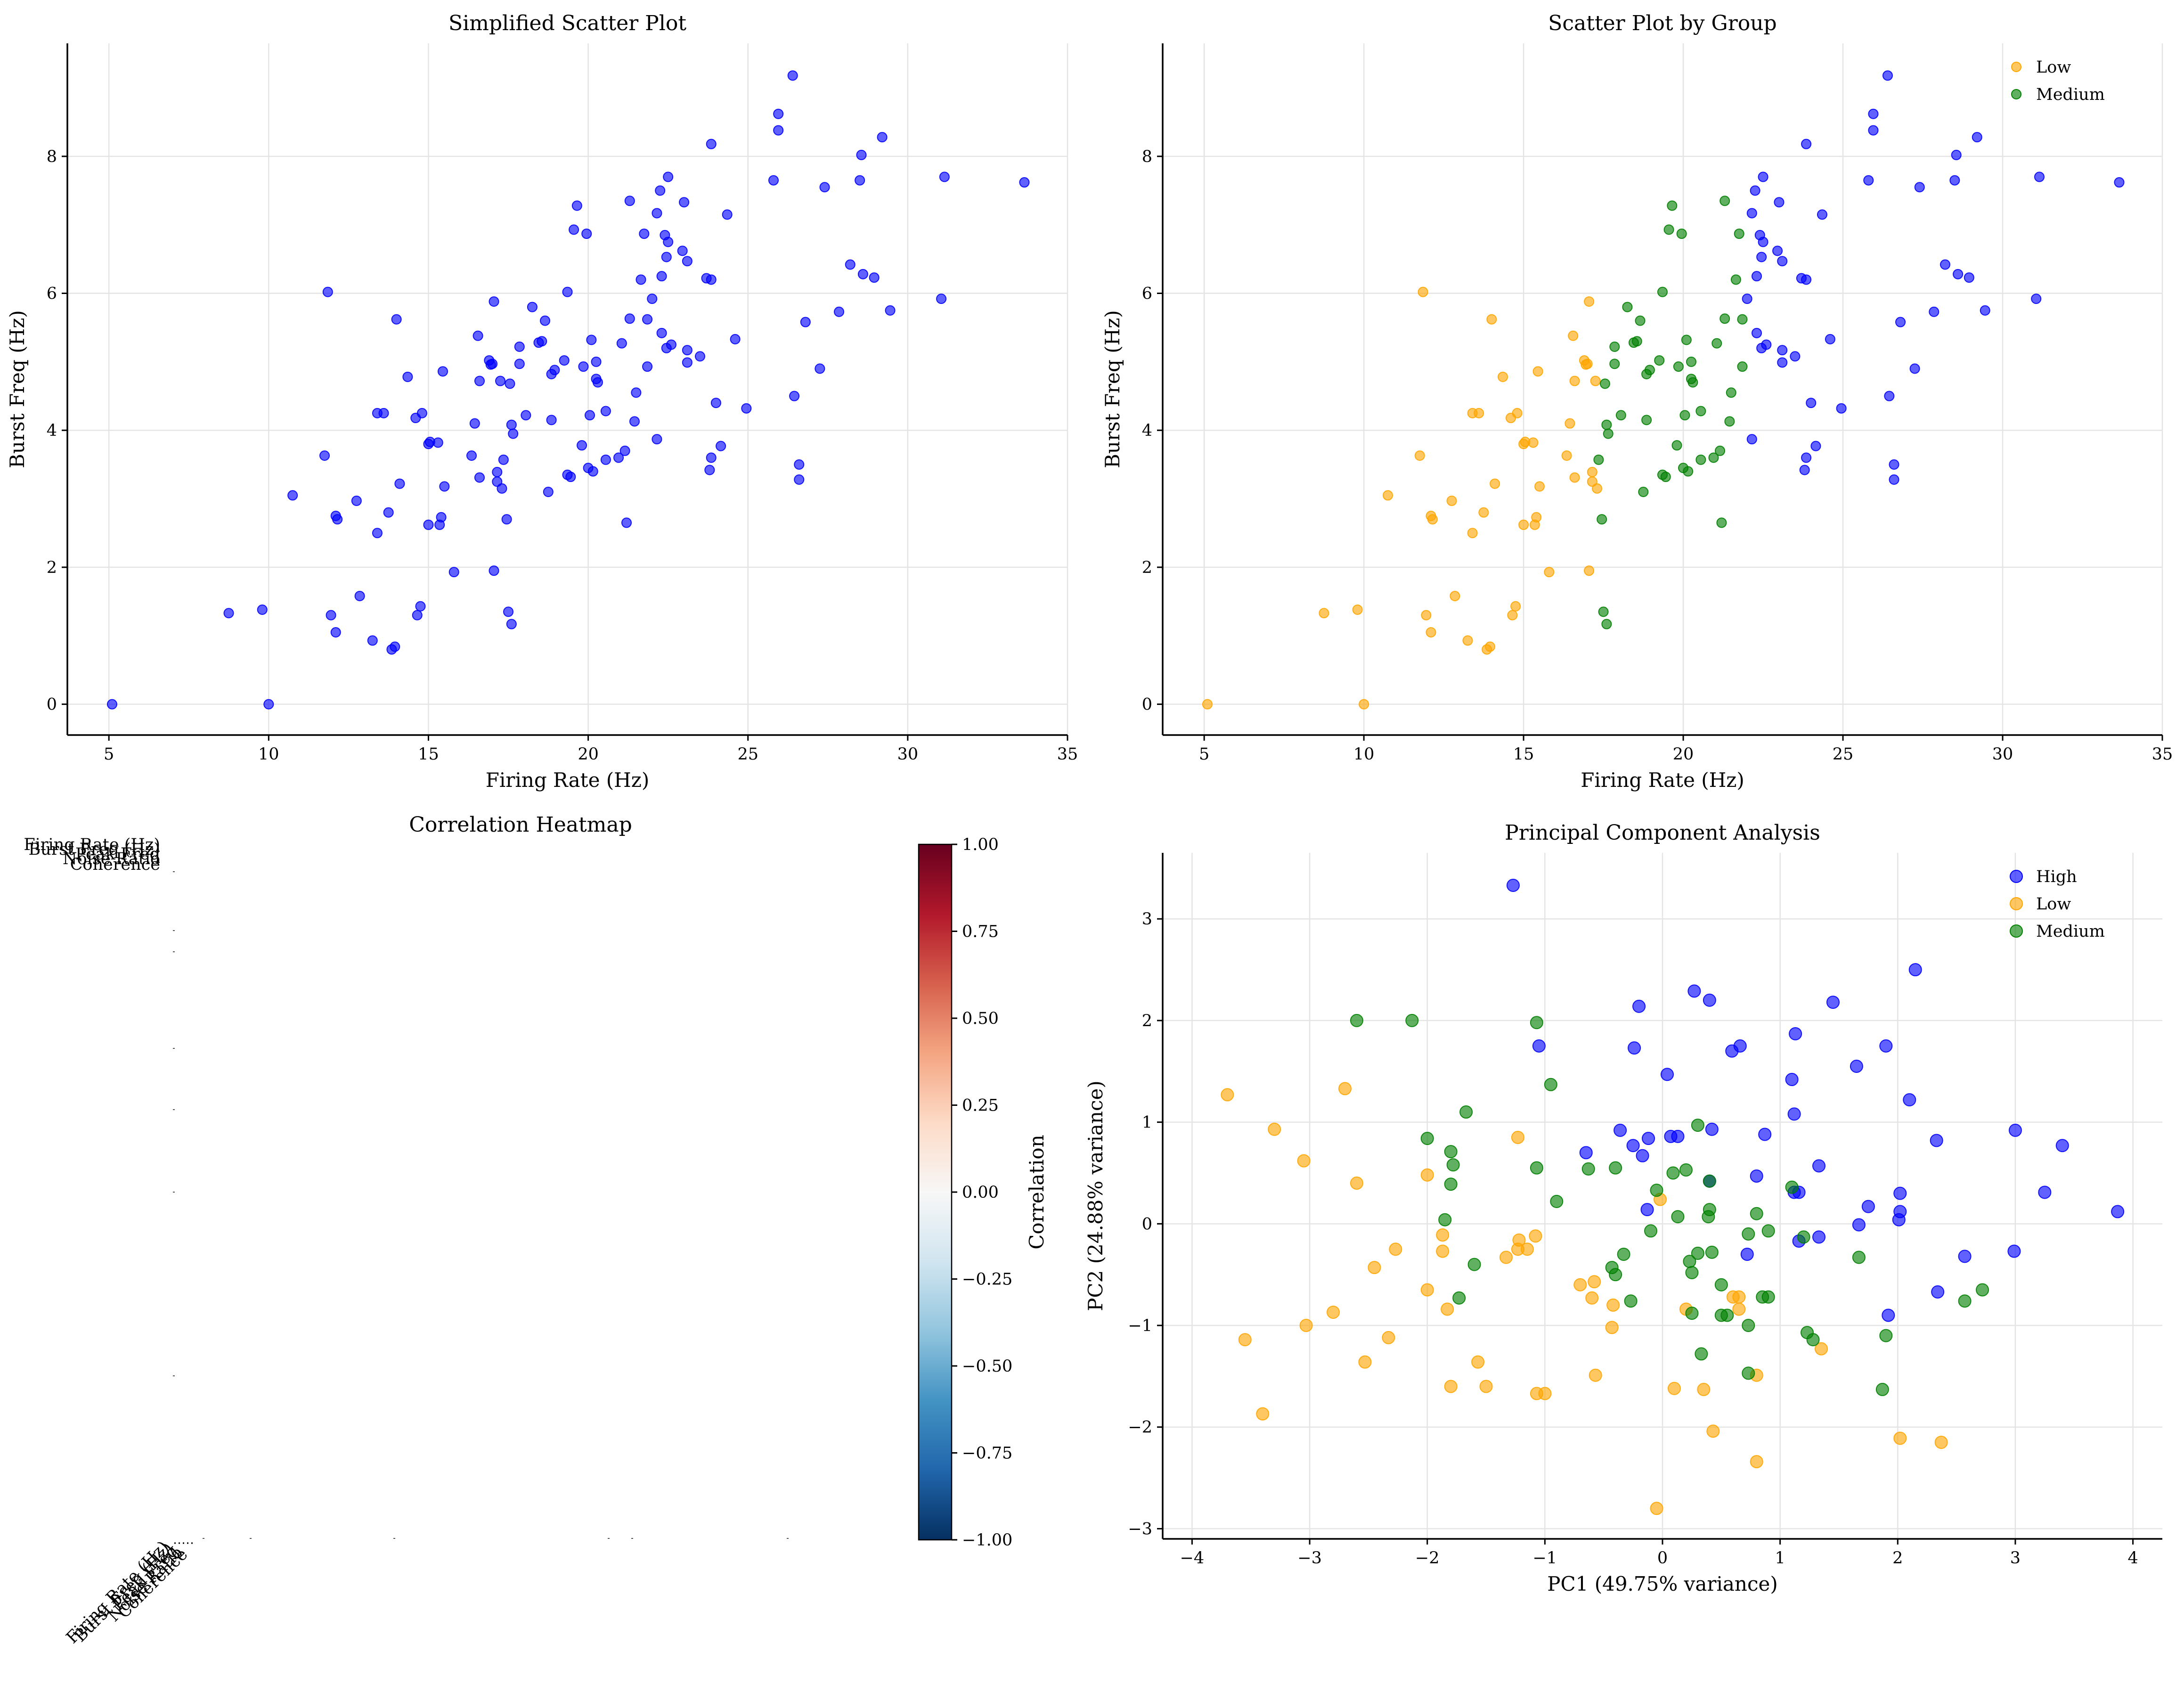  What do you see at coordinates (2162, 754) in the screenshot?
I see `x-tick-label: 35` at bounding box center [2162, 754].